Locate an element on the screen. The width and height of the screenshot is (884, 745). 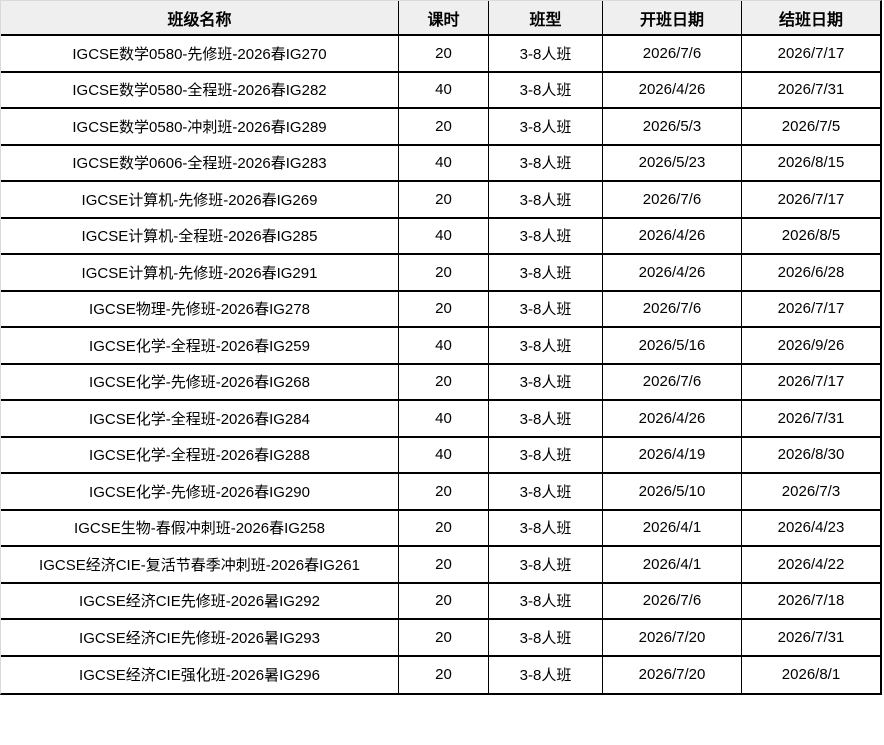
cell-start-date: 2026/4/1 is located at coordinates (671, 565).